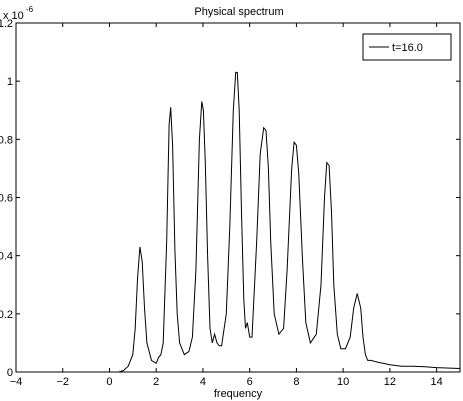  What do you see at coordinates (390, 382) in the screenshot?
I see `x-tick-label: 12` at bounding box center [390, 382].